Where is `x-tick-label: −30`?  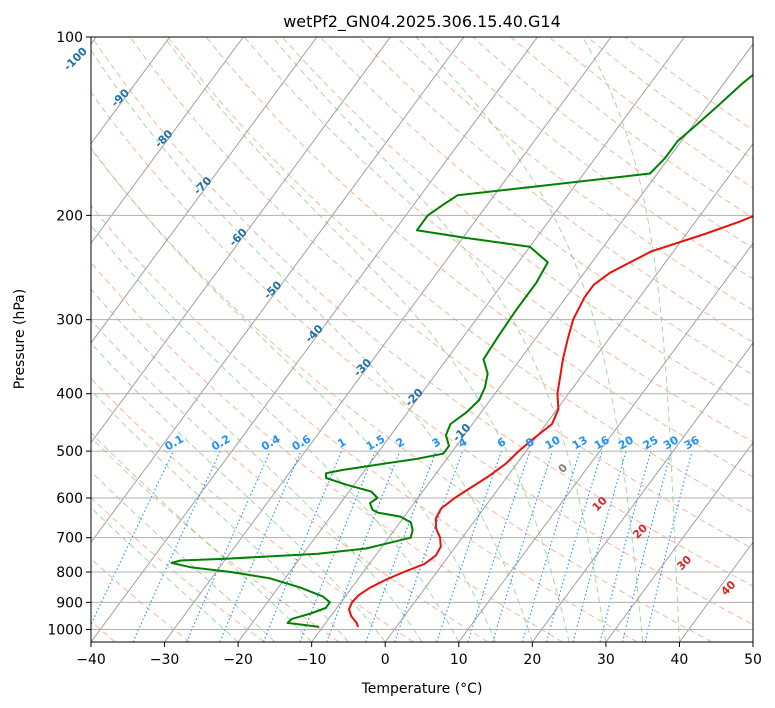
x-tick-label: −30 is located at coordinates (165, 660).